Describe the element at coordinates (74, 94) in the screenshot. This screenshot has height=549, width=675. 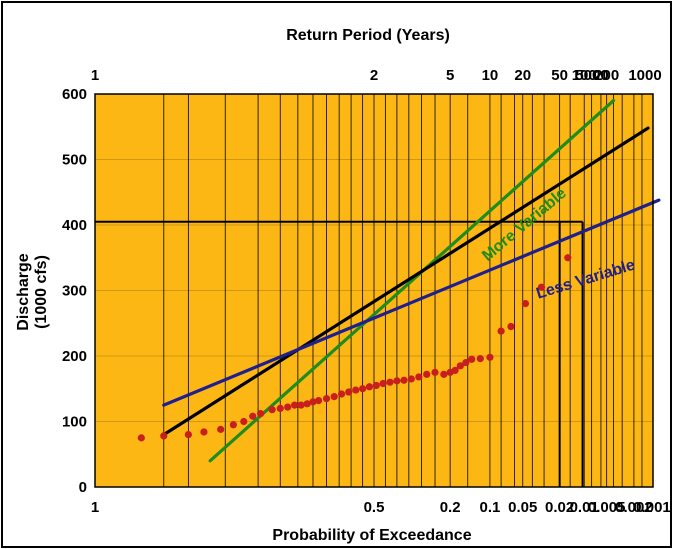
I see `y-tick-label: 600` at that location.